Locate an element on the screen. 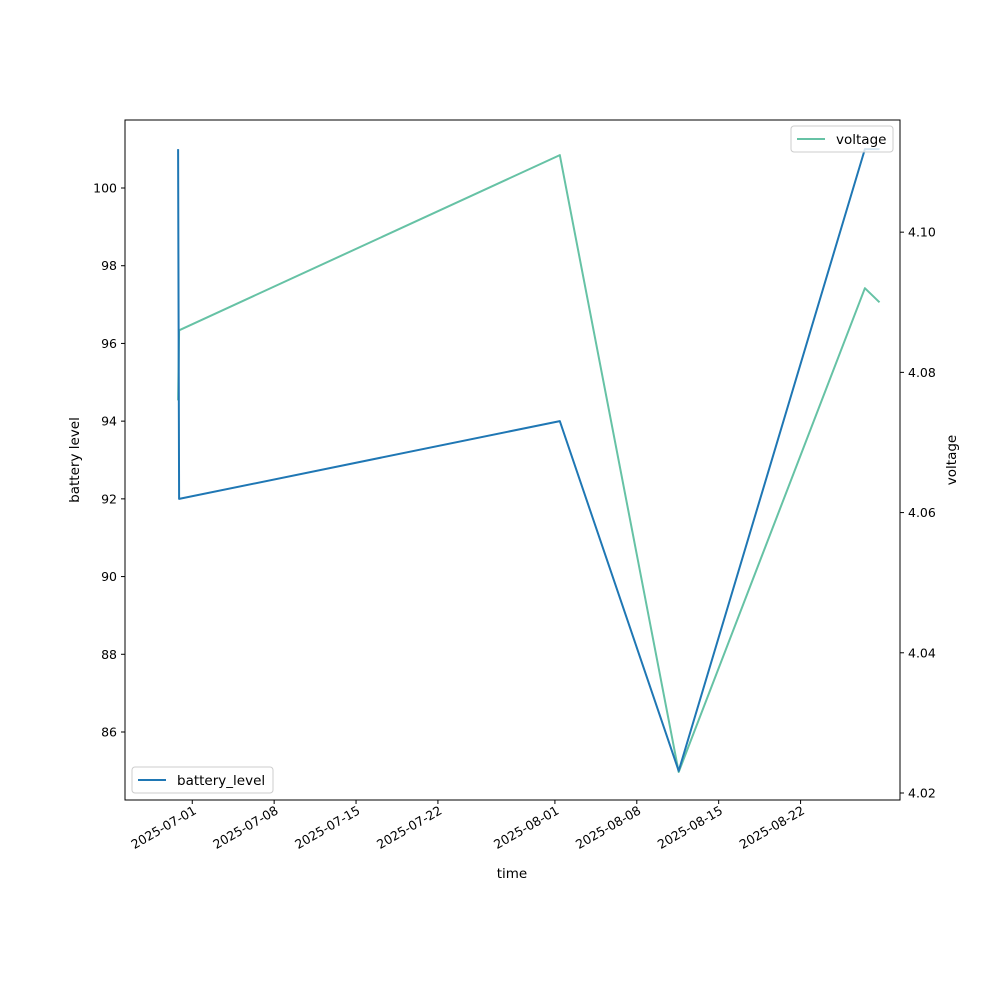 This screenshot has width=1000, height=1000. y-axis-title: battery level is located at coordinates (75, 460).